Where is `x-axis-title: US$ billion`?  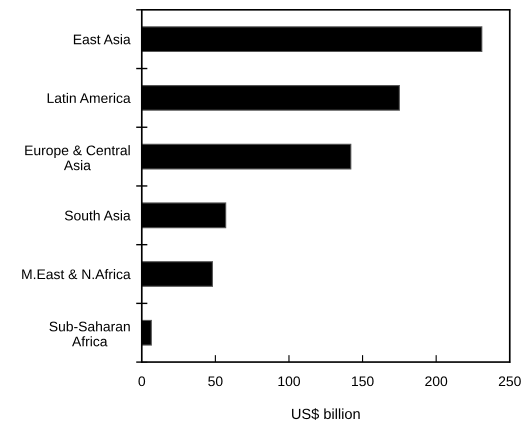
x-axis-title: US$ billion is located at coordinates (326, 414).